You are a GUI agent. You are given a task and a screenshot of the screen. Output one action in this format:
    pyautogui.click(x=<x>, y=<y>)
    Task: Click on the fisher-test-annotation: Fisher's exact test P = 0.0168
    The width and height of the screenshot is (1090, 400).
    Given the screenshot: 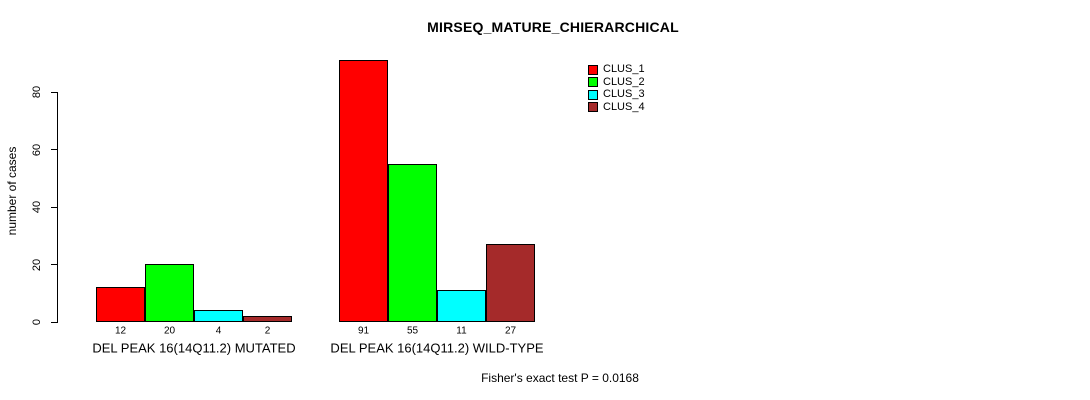 What is the action you would take?
    pyautogui.click(x=560, y=378)
    